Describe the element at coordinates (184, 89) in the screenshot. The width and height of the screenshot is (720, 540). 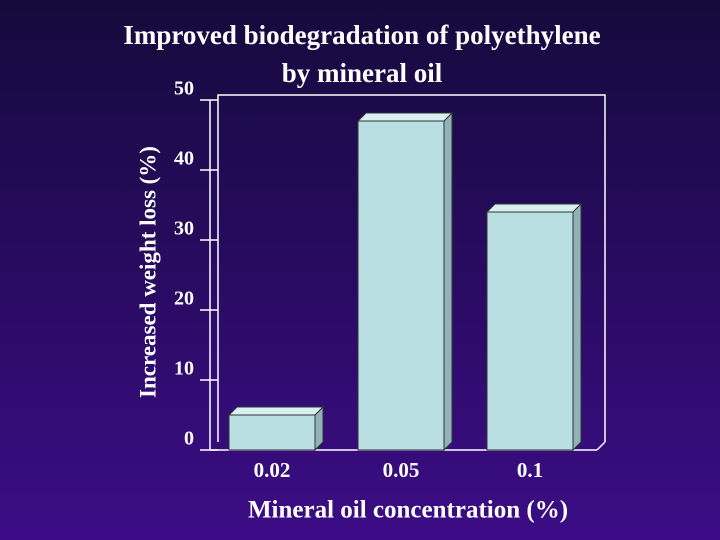
I see `y-tick-label: 50` at that location.